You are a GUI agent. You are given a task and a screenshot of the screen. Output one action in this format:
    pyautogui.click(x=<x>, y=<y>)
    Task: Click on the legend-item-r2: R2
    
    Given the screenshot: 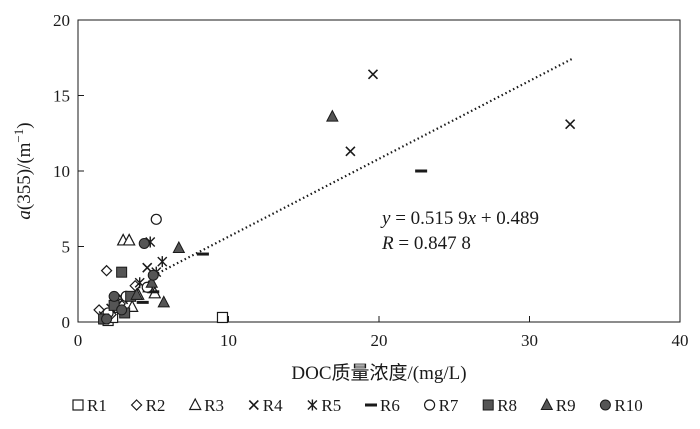 What is the action you would take?
    pyautogui.click(x=148, y=405)
    